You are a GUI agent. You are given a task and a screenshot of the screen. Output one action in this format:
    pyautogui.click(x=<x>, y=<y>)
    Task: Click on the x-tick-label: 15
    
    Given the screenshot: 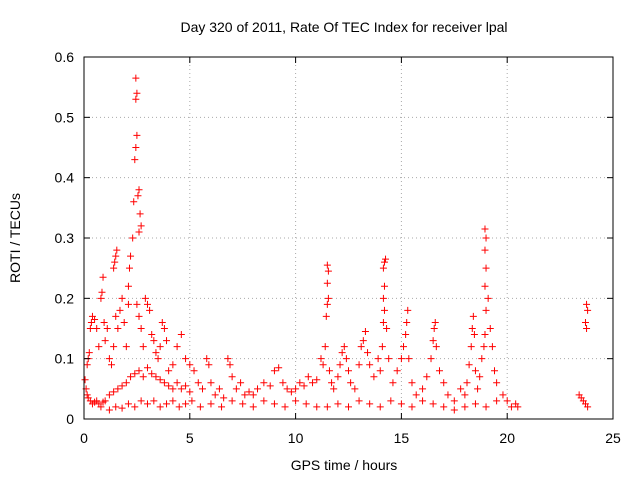 What is the action you would take?
    pyautogui.click(x=402, y=438)
    